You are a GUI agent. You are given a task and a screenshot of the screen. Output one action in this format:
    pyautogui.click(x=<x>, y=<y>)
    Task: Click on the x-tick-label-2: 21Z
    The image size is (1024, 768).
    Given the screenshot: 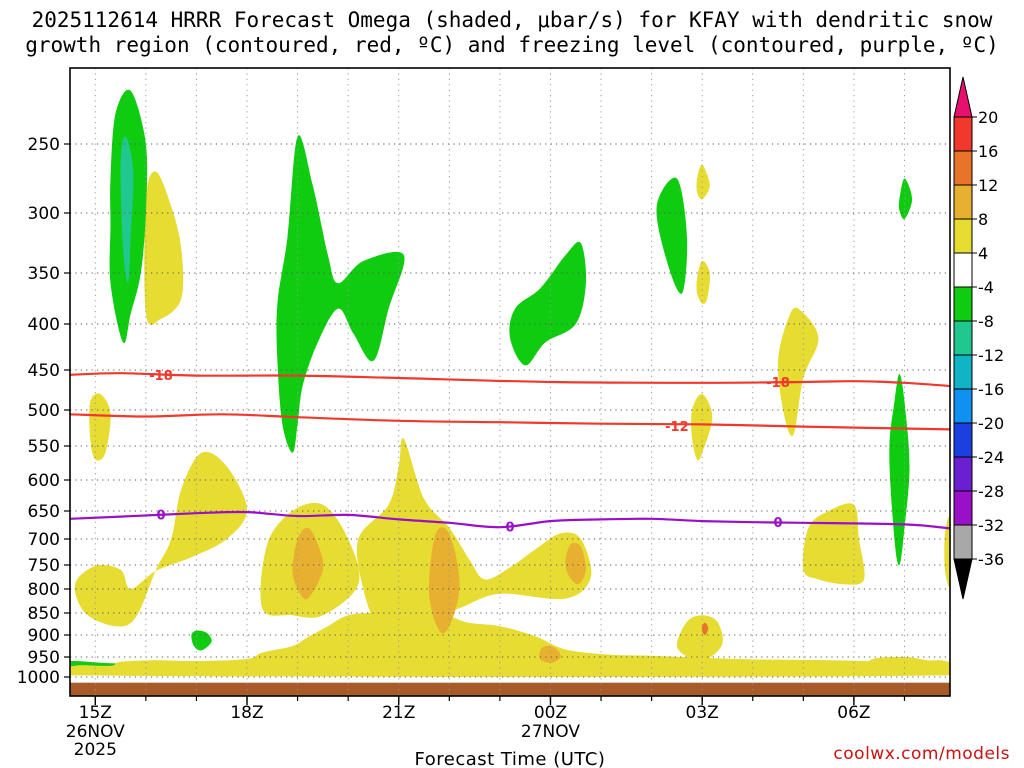 What is the action you would take?
    pyautogui.click(x=398, y=713)
    